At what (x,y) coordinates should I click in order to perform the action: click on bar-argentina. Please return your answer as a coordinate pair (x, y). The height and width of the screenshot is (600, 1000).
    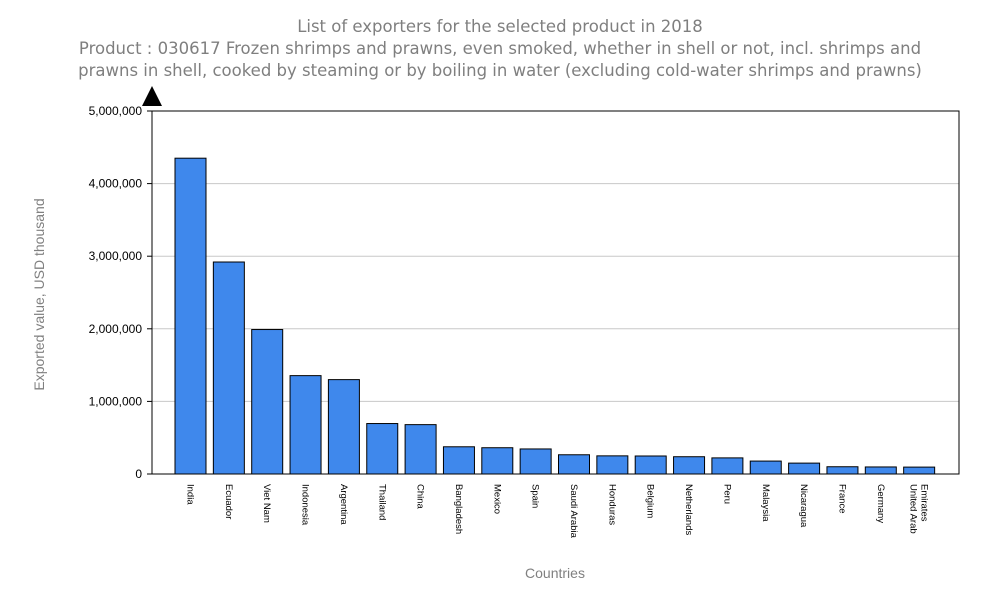
    Looking at the image, I should click on (343, 427).